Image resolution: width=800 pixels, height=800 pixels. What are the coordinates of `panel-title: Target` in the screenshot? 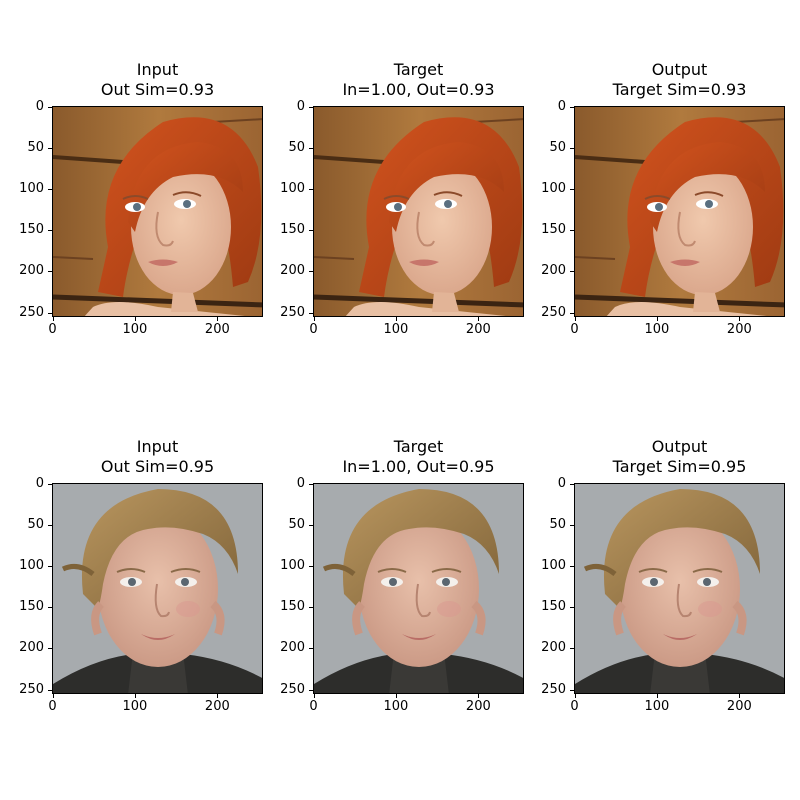 It's located at (418, 446).